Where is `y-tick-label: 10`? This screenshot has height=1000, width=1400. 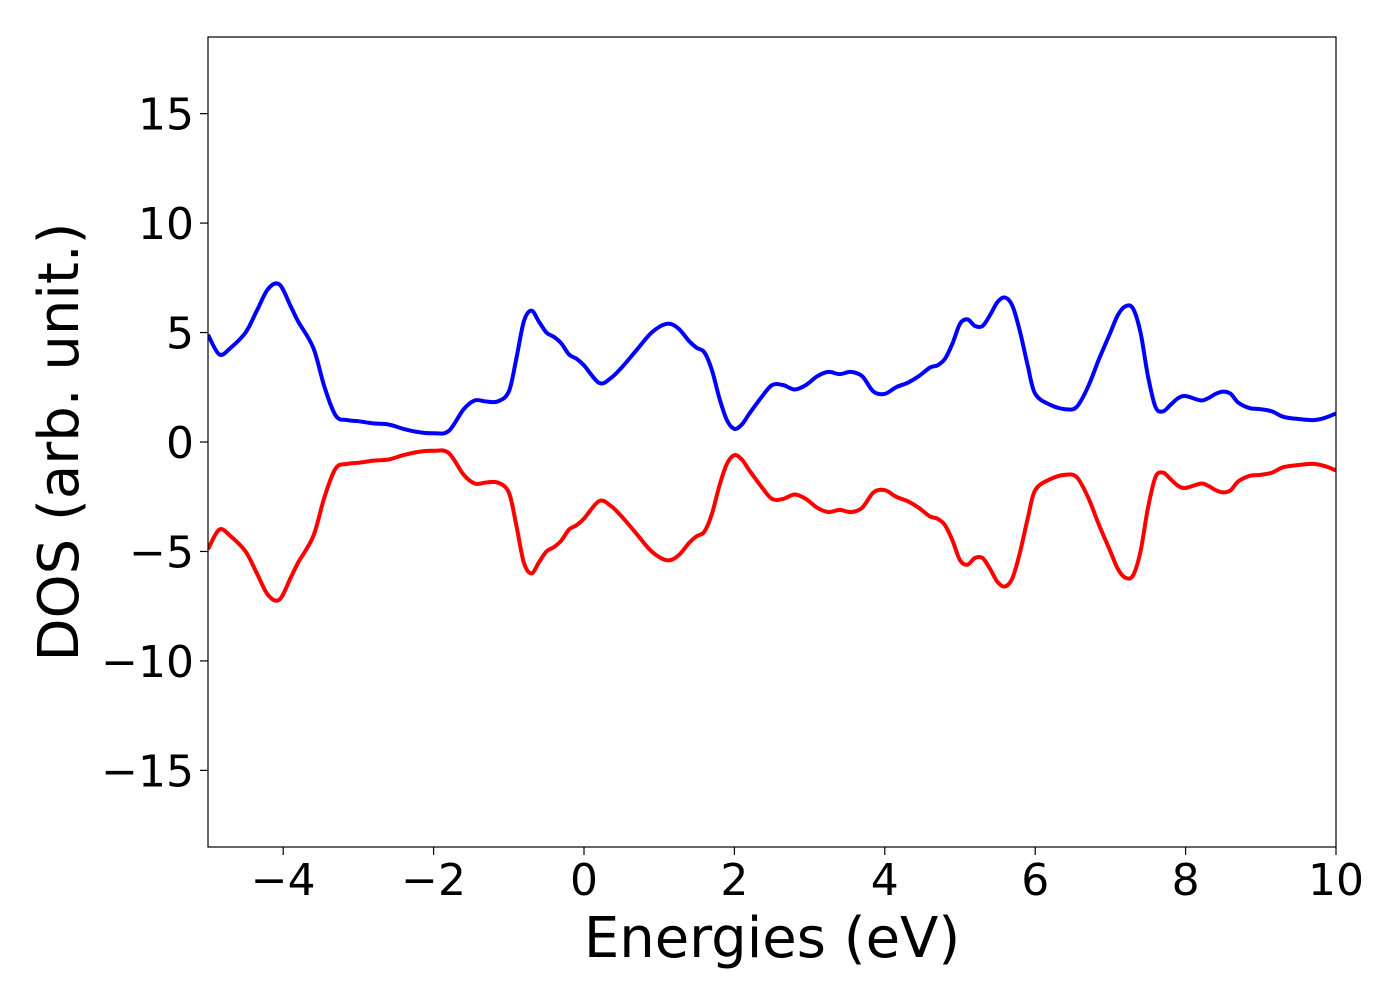
y-tick-label: 10 is located at coordinates (166, 224).